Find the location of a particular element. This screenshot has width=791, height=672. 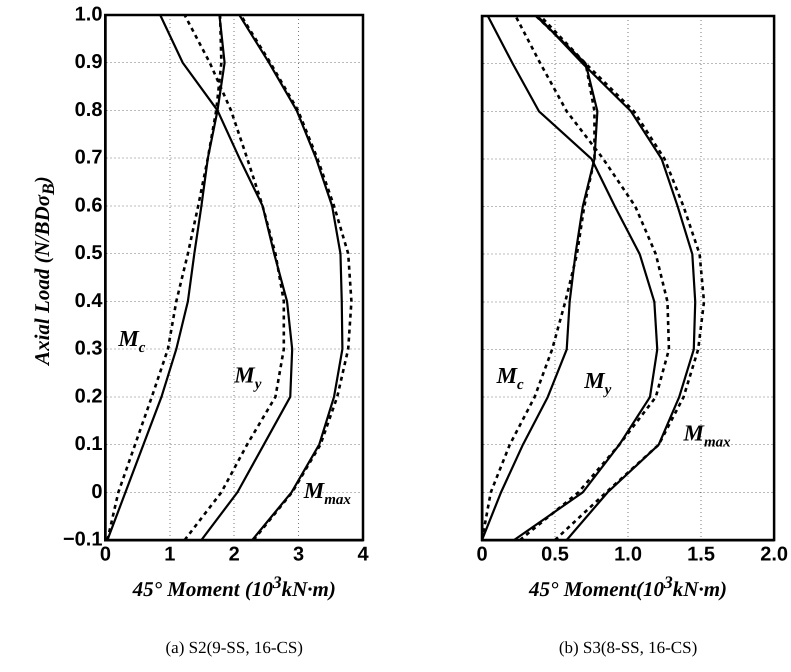

y-tick-label: 0.9 is located at coordinates (88, 62).